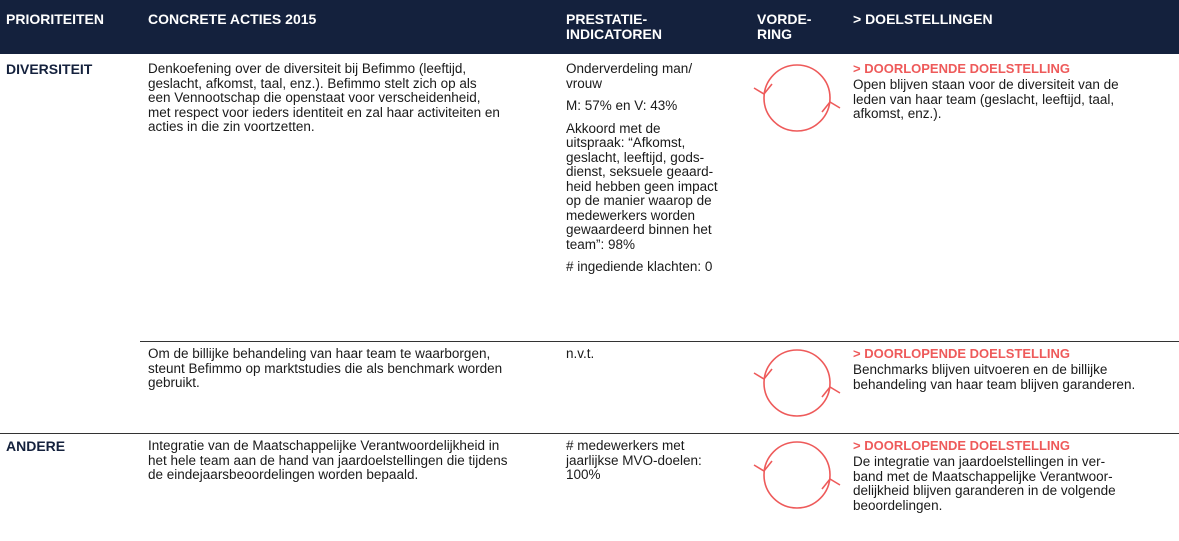  Describe the element at coordinates (583, 474) in the screenshot. I see `indicator-line: 100%` at that location.